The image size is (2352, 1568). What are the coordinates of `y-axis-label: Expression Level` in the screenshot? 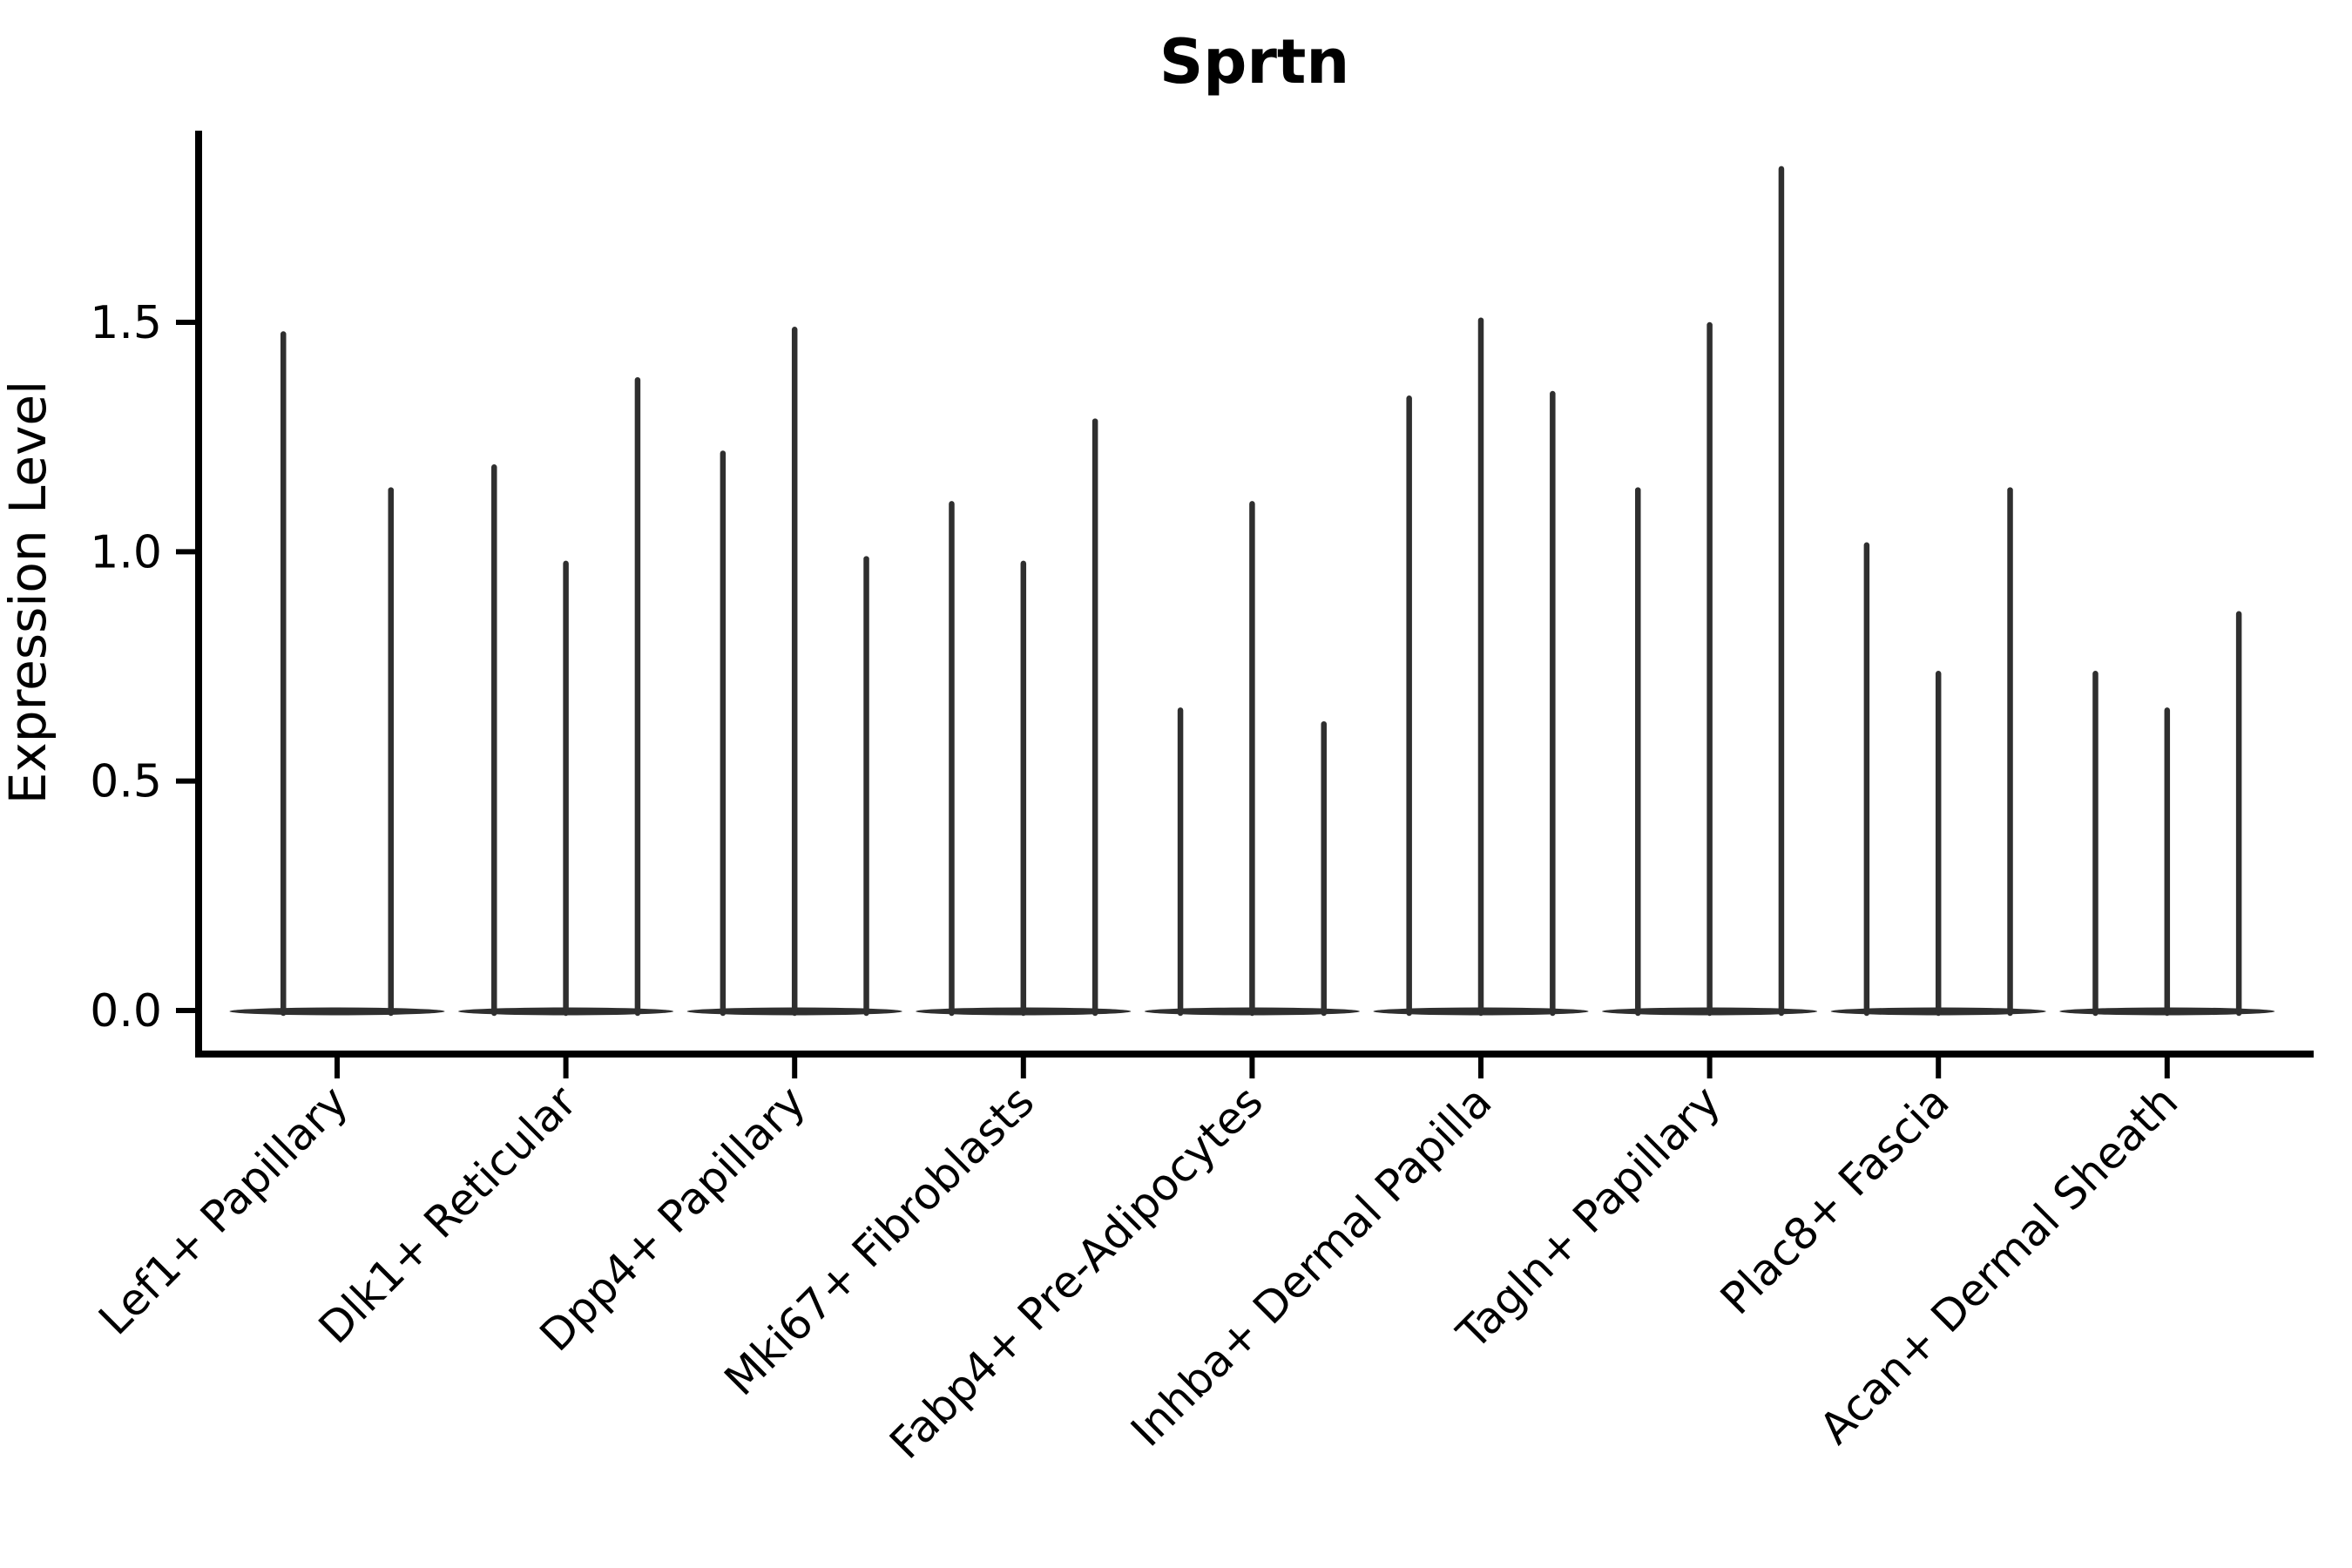 It's located at (28, 592).